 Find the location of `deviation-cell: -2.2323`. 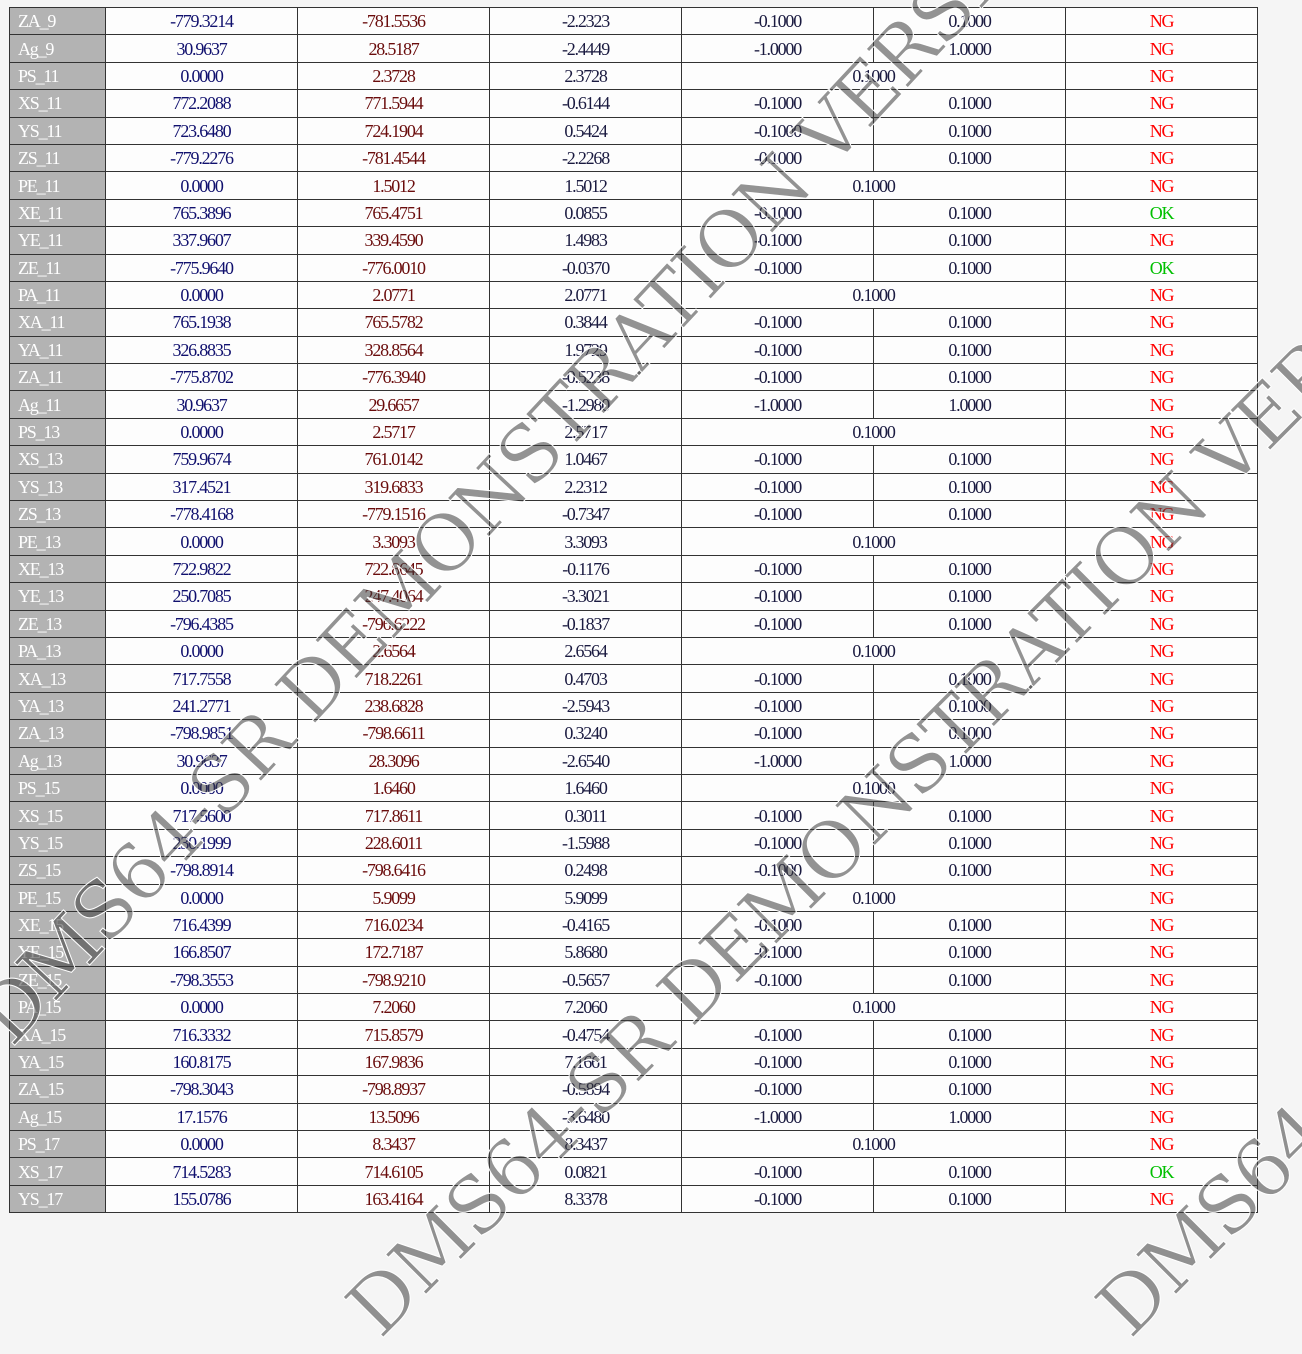

deviation-cell: -2.2323 is located at coordinates (585, 21).